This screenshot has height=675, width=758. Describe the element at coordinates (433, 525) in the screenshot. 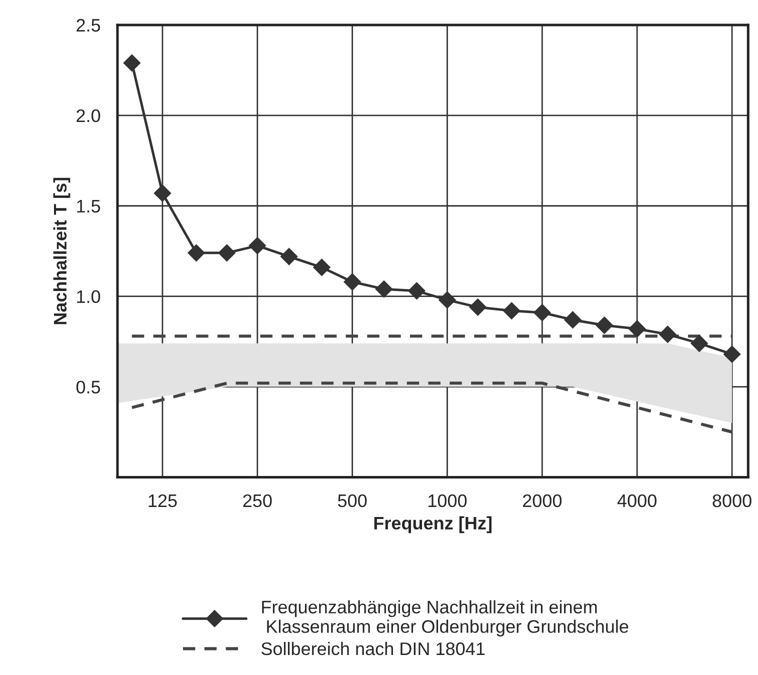

I see `x-axis-title: Frequenz [Hz]` at that location.